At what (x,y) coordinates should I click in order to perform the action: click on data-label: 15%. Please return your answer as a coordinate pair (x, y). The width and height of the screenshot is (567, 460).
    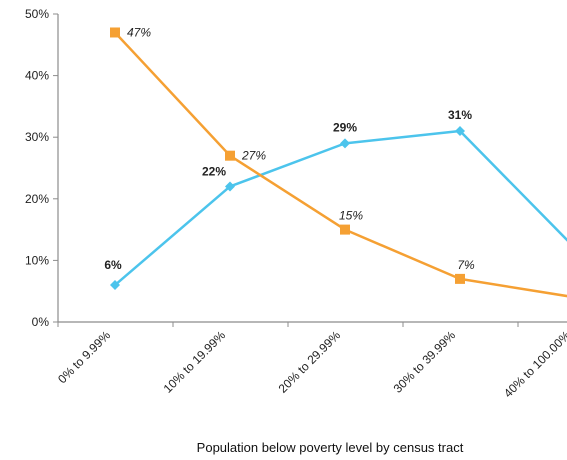
    Looking at the image, I should click on (351, 216).